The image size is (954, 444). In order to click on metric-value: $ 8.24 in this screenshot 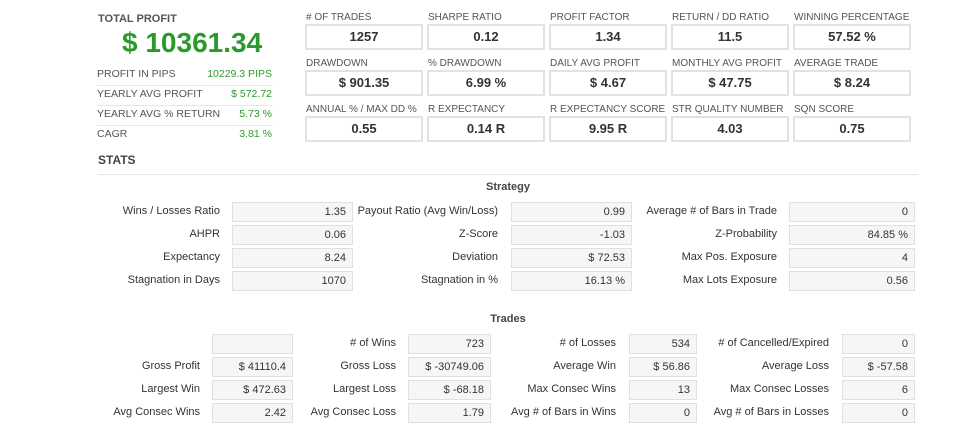, I will do `click(852, 83)`.